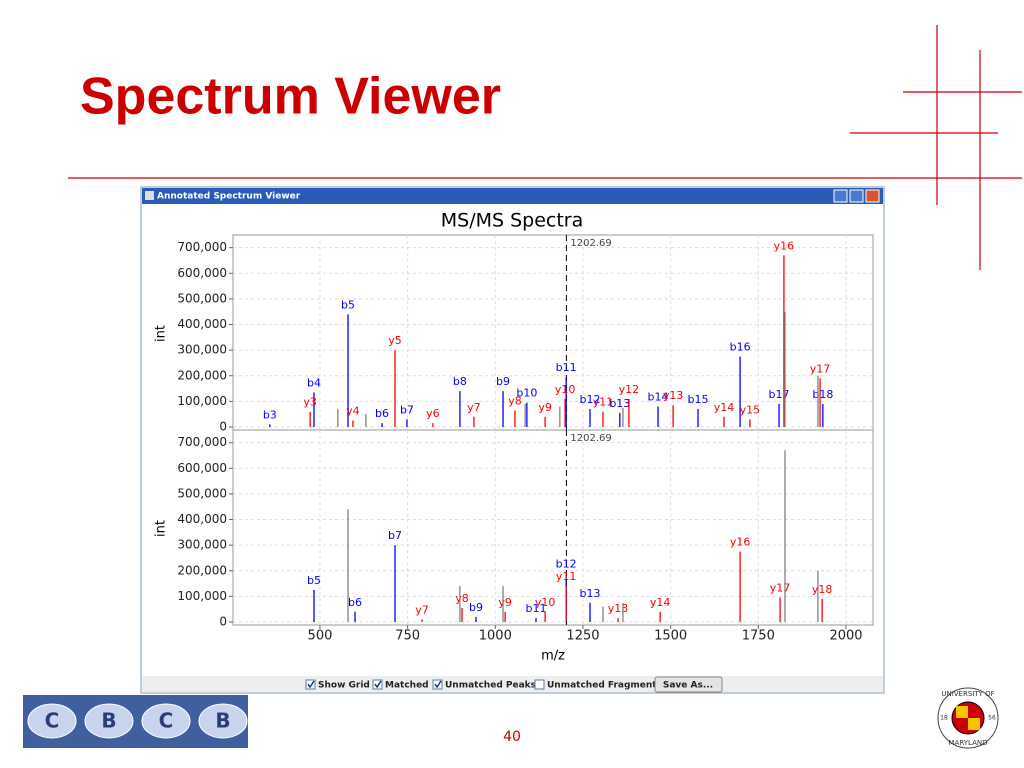 The height and width of the screenshot is (768, 1024). What do you see at coordinates (353, 411) in the screenshot?
I see `peak-label: y4` at bounding box center [353, 411].